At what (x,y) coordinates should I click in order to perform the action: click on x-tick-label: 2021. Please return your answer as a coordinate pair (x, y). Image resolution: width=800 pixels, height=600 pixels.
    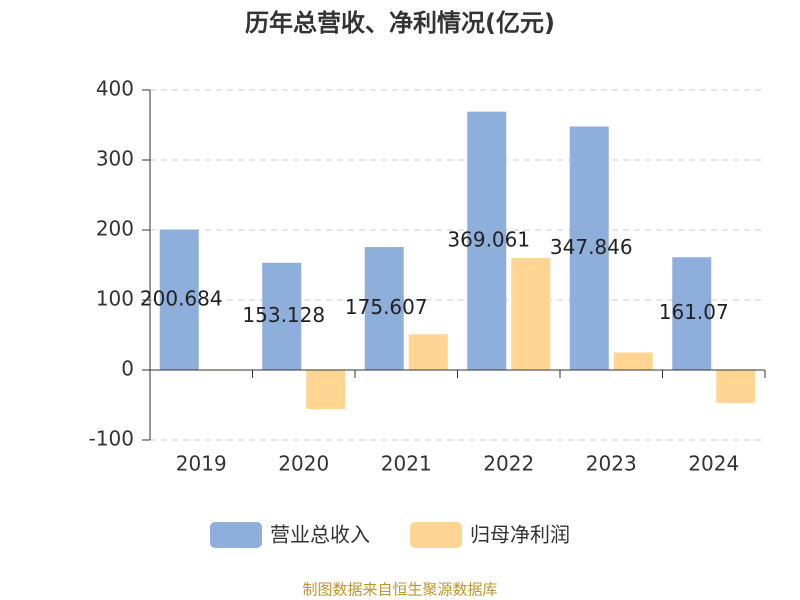
    Looking at the image, I should click on (406, 464).